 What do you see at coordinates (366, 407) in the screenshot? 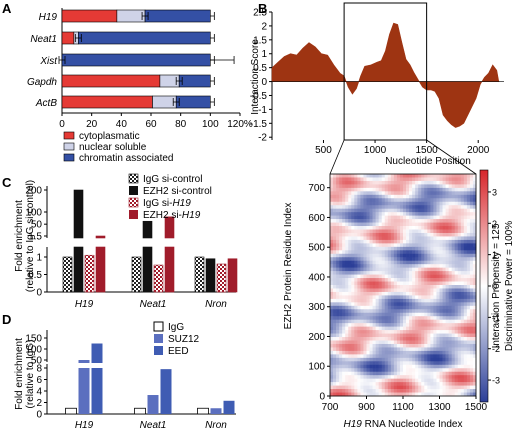
I see `heatmap-xtick-label: 900` at bounding box center [366, 407].